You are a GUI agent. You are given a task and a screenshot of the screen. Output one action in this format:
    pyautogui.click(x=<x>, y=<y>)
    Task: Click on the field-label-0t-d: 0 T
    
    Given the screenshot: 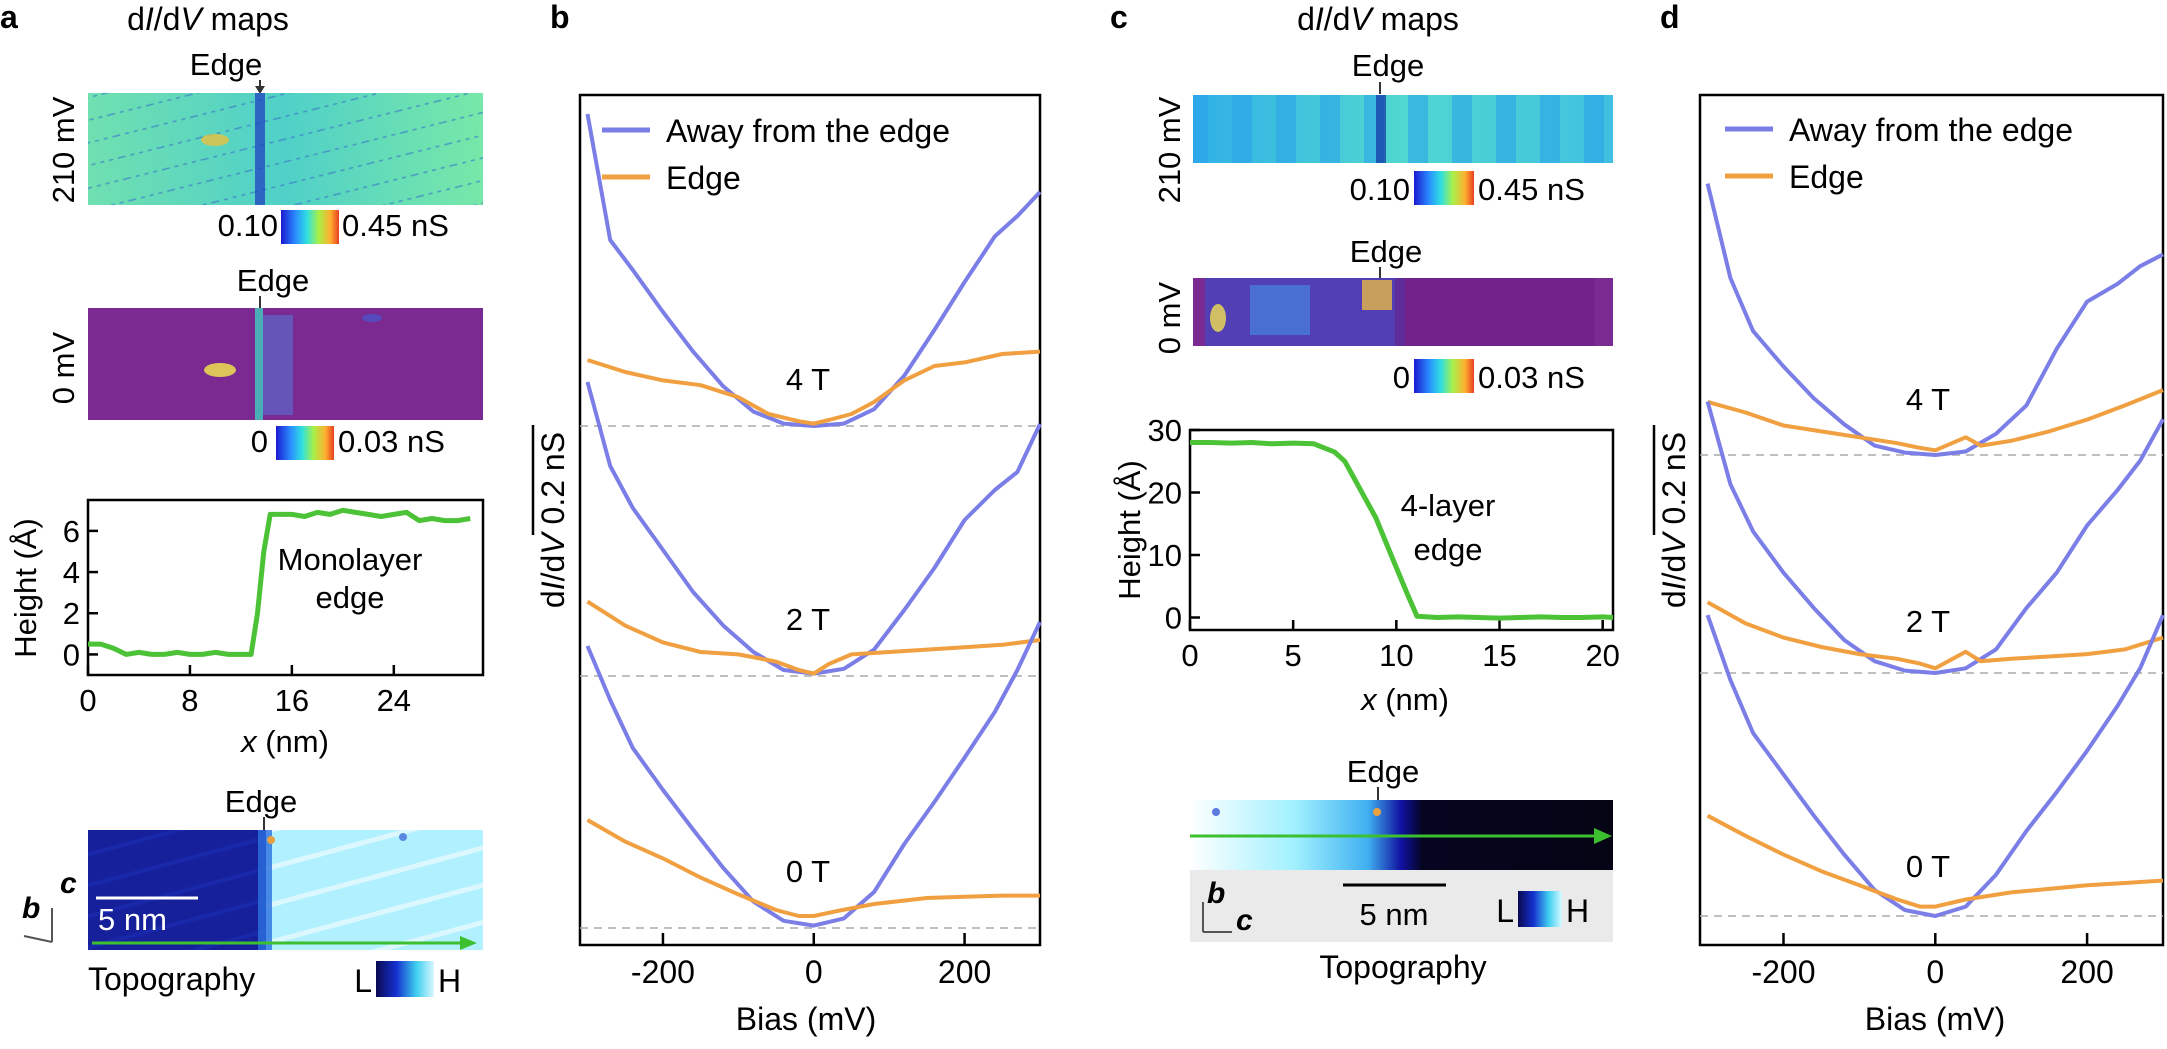 What is the action you would take?
    pyautogui.click(x=1928, y=866)
    